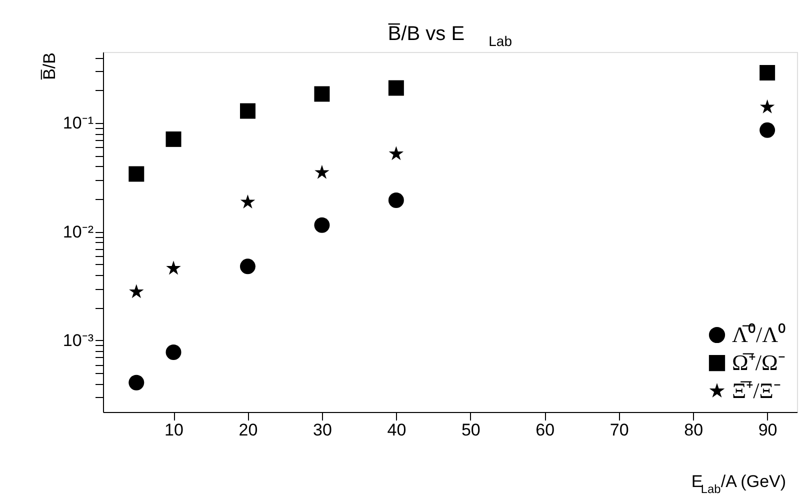  What do you see at coordinates (49, 66) in the screenshot?
I see `y-axis-title: B̅/B` at bounding box center [49, 66].